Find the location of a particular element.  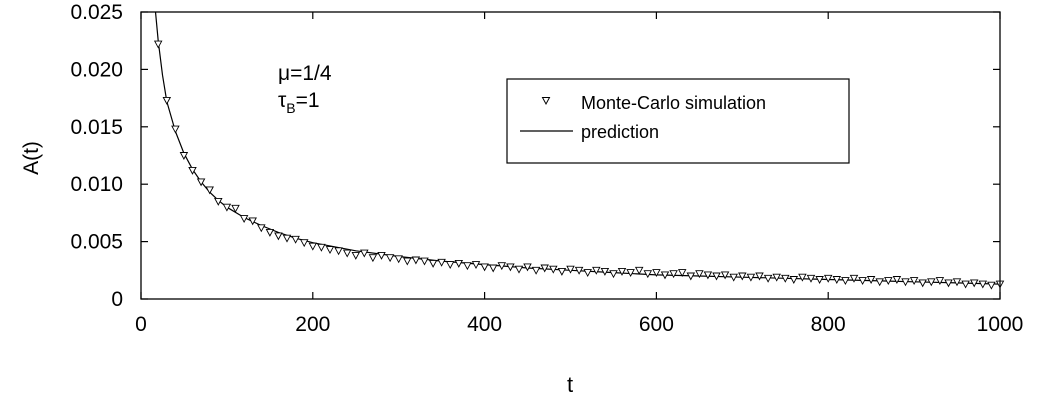

y-tick-label: 0 is located at coordinates (117, 299).